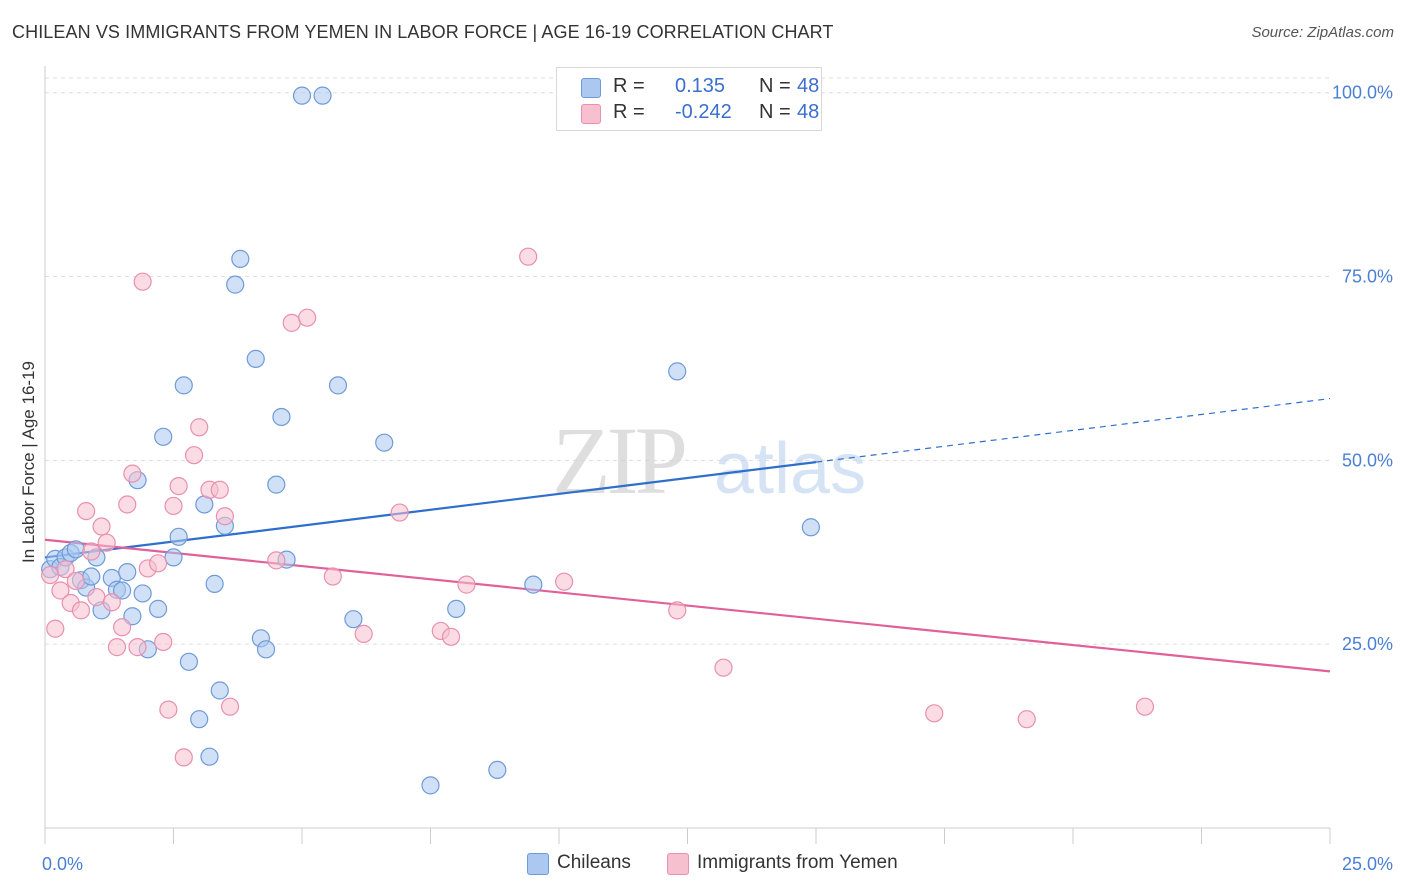 The image size is (1406, 892). I want to click on stats-legend: R = 0.135 N = 48 R = -0.242 N = 48, so click(689, 99).